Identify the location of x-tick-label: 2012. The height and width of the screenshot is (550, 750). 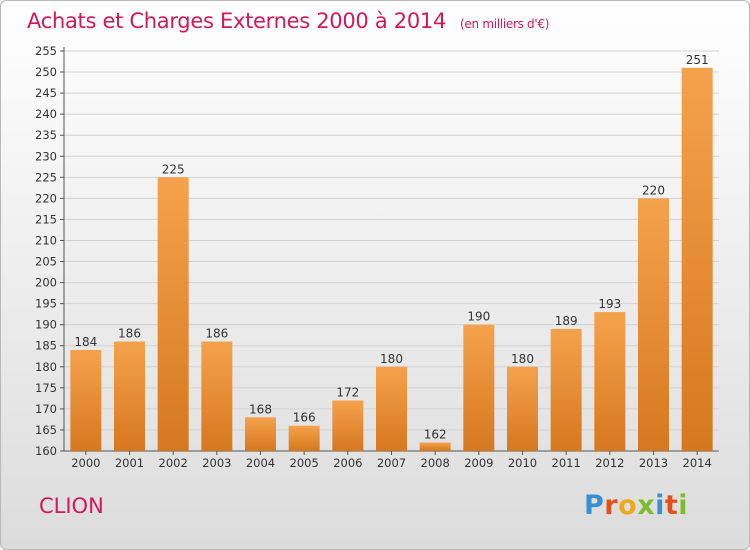
(609, 463).